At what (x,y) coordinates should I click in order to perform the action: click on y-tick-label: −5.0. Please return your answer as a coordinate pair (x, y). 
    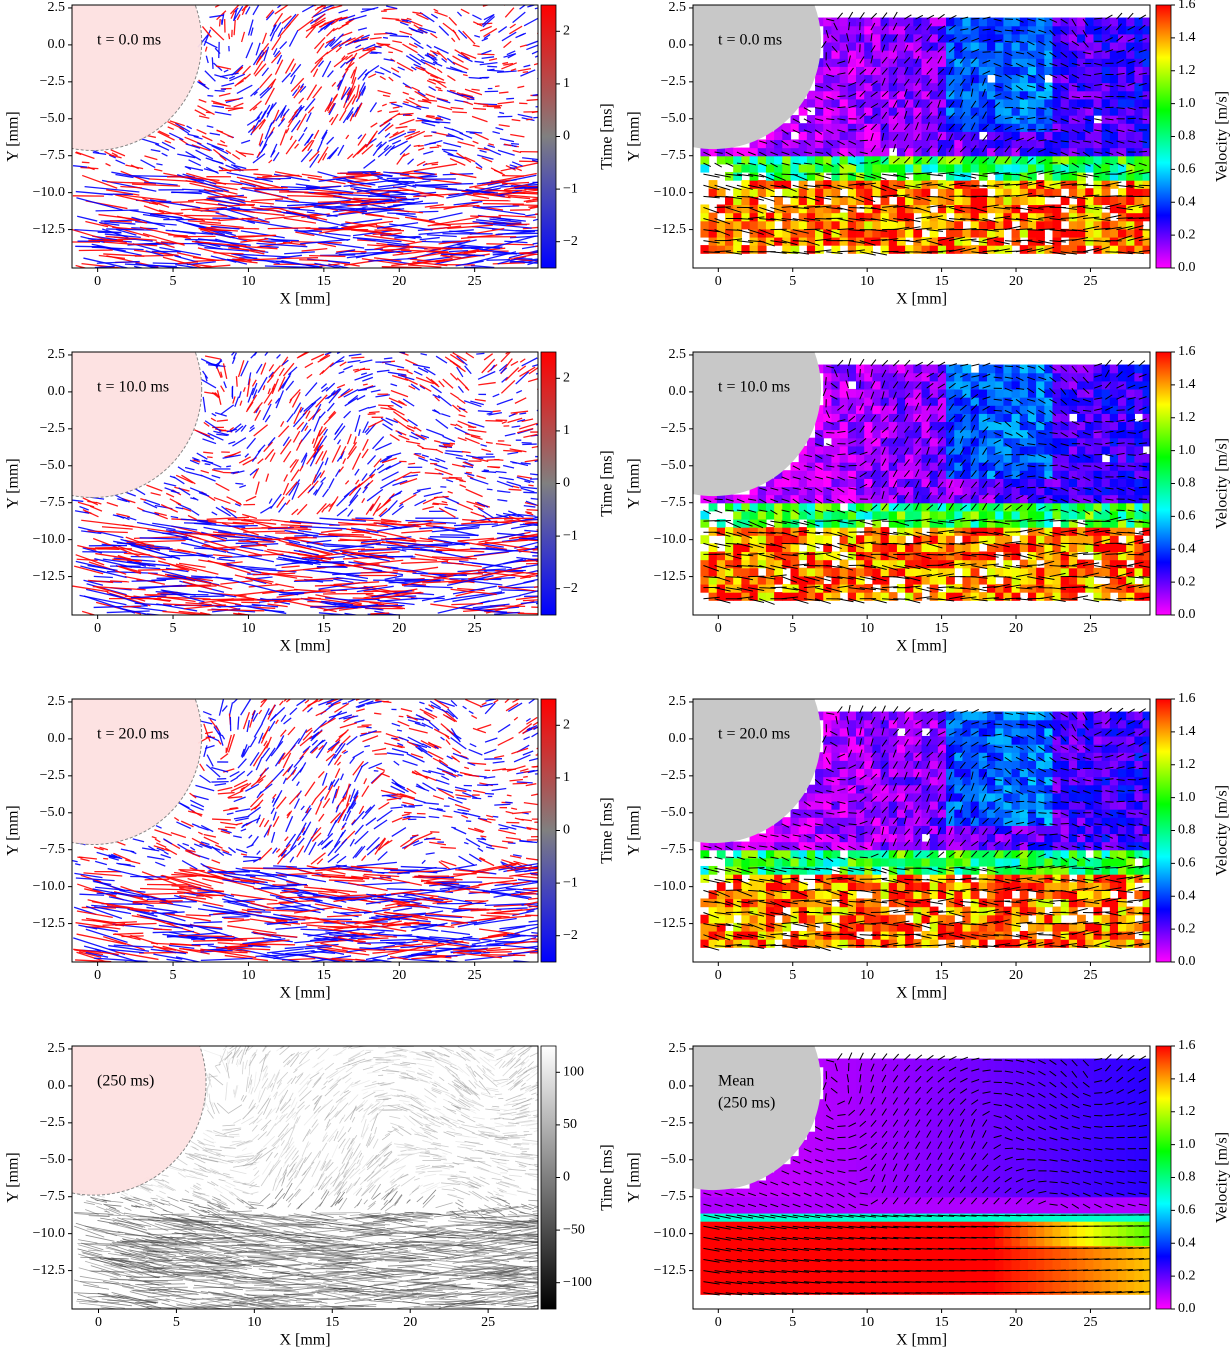
    Looking at the image, I should click on (52, 465).